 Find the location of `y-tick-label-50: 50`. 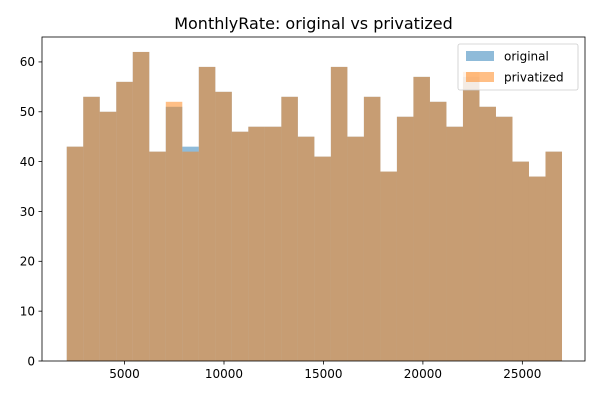

y-tick-label-50: 50 is located at coordinates (27, 112).